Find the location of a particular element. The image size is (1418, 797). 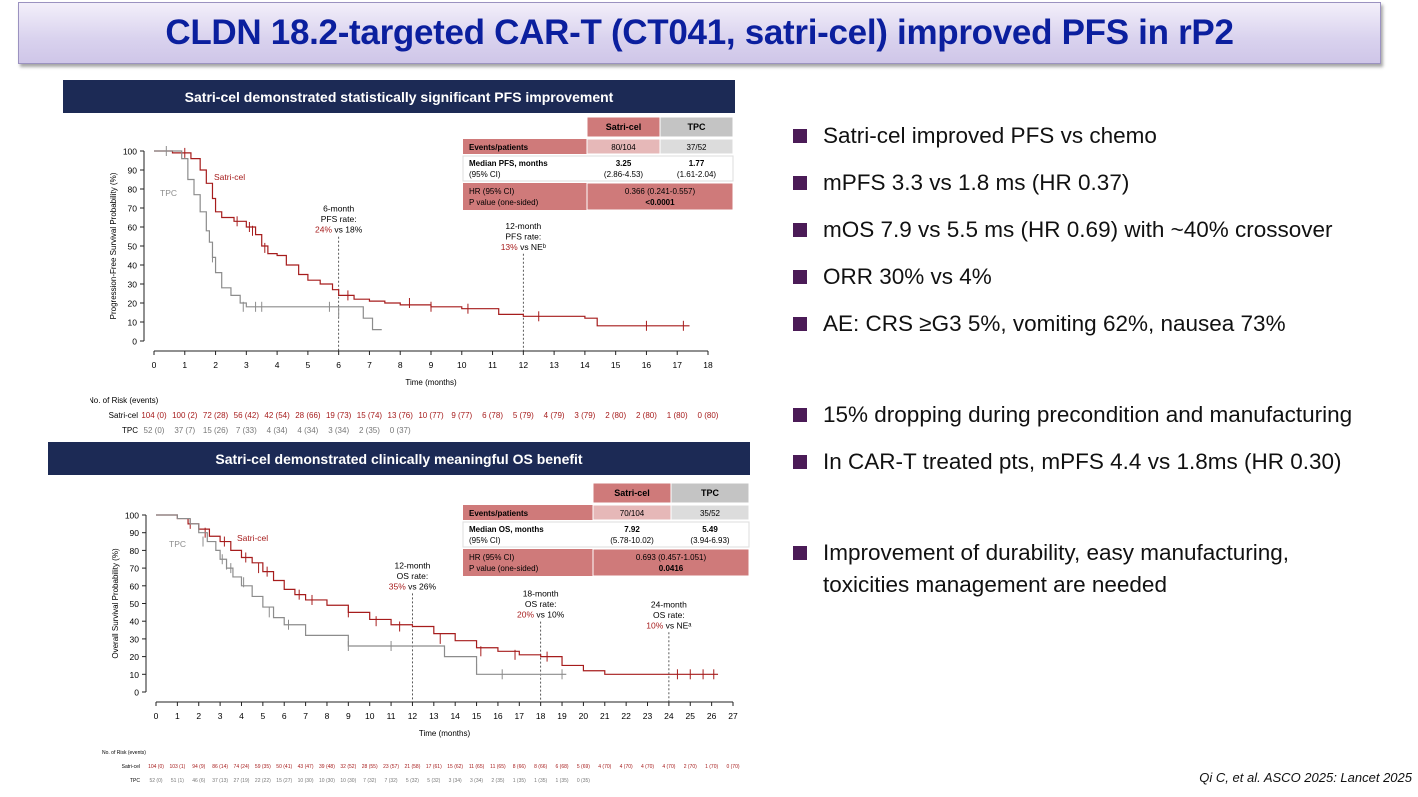

risk-value-tpc: 7 (33) is located at coordinates (246, 430).